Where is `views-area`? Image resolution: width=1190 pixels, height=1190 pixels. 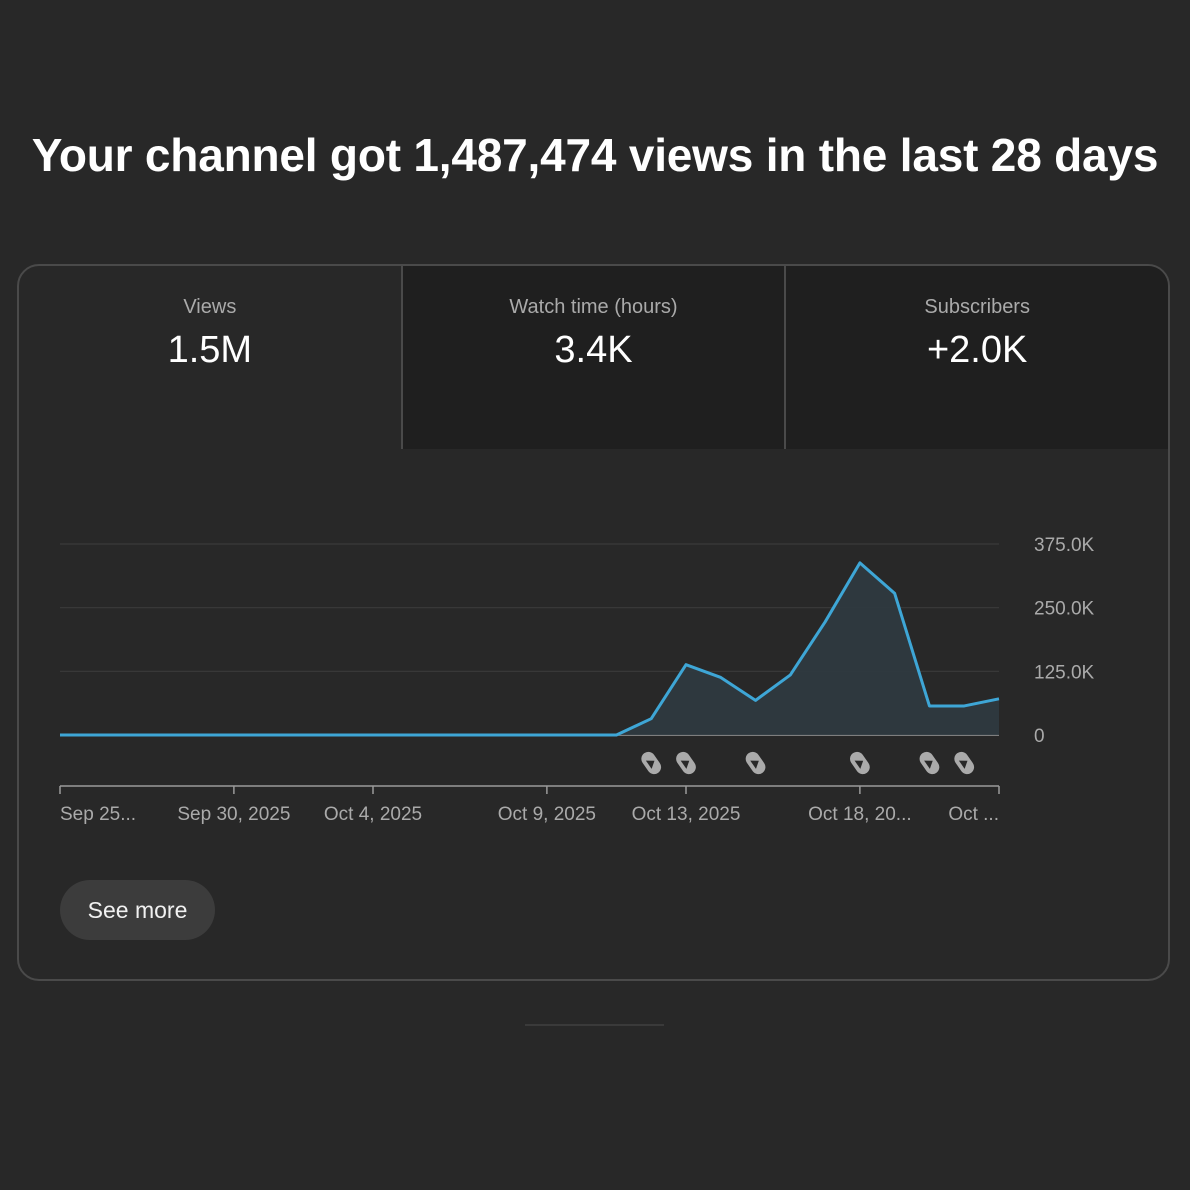
views-area is located at coordinates (529, 648).